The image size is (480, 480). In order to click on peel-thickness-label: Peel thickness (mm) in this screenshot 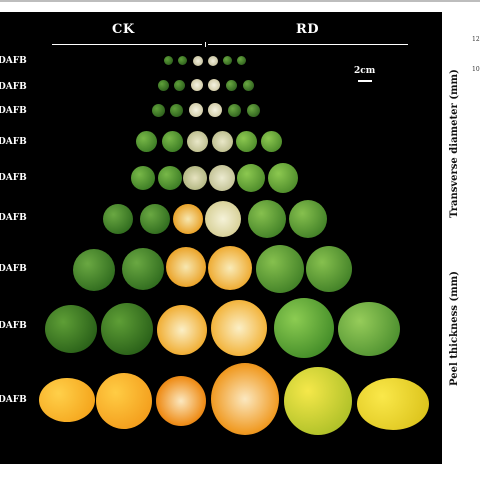, I will do `click(454, 328)`.